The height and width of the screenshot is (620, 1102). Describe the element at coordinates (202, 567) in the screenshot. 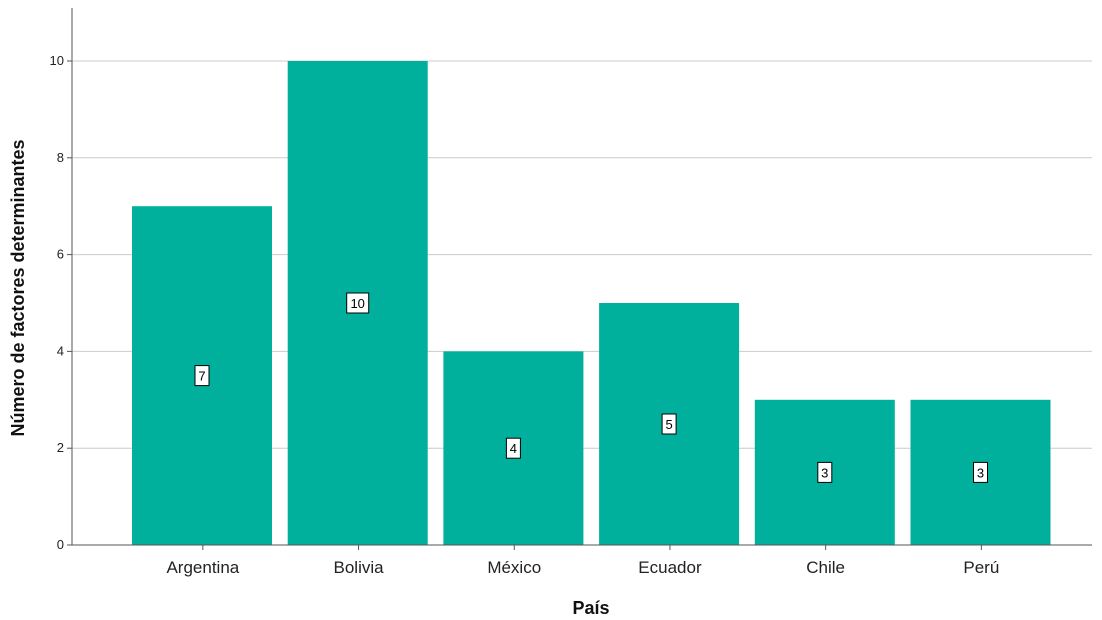

I see `x-tick-label: Argentina` at that location.